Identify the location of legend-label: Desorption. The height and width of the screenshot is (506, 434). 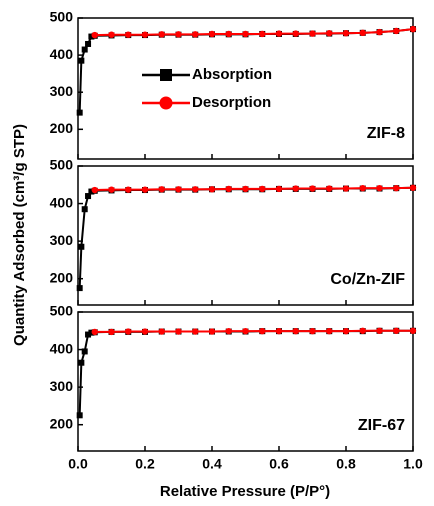
(231, 102).